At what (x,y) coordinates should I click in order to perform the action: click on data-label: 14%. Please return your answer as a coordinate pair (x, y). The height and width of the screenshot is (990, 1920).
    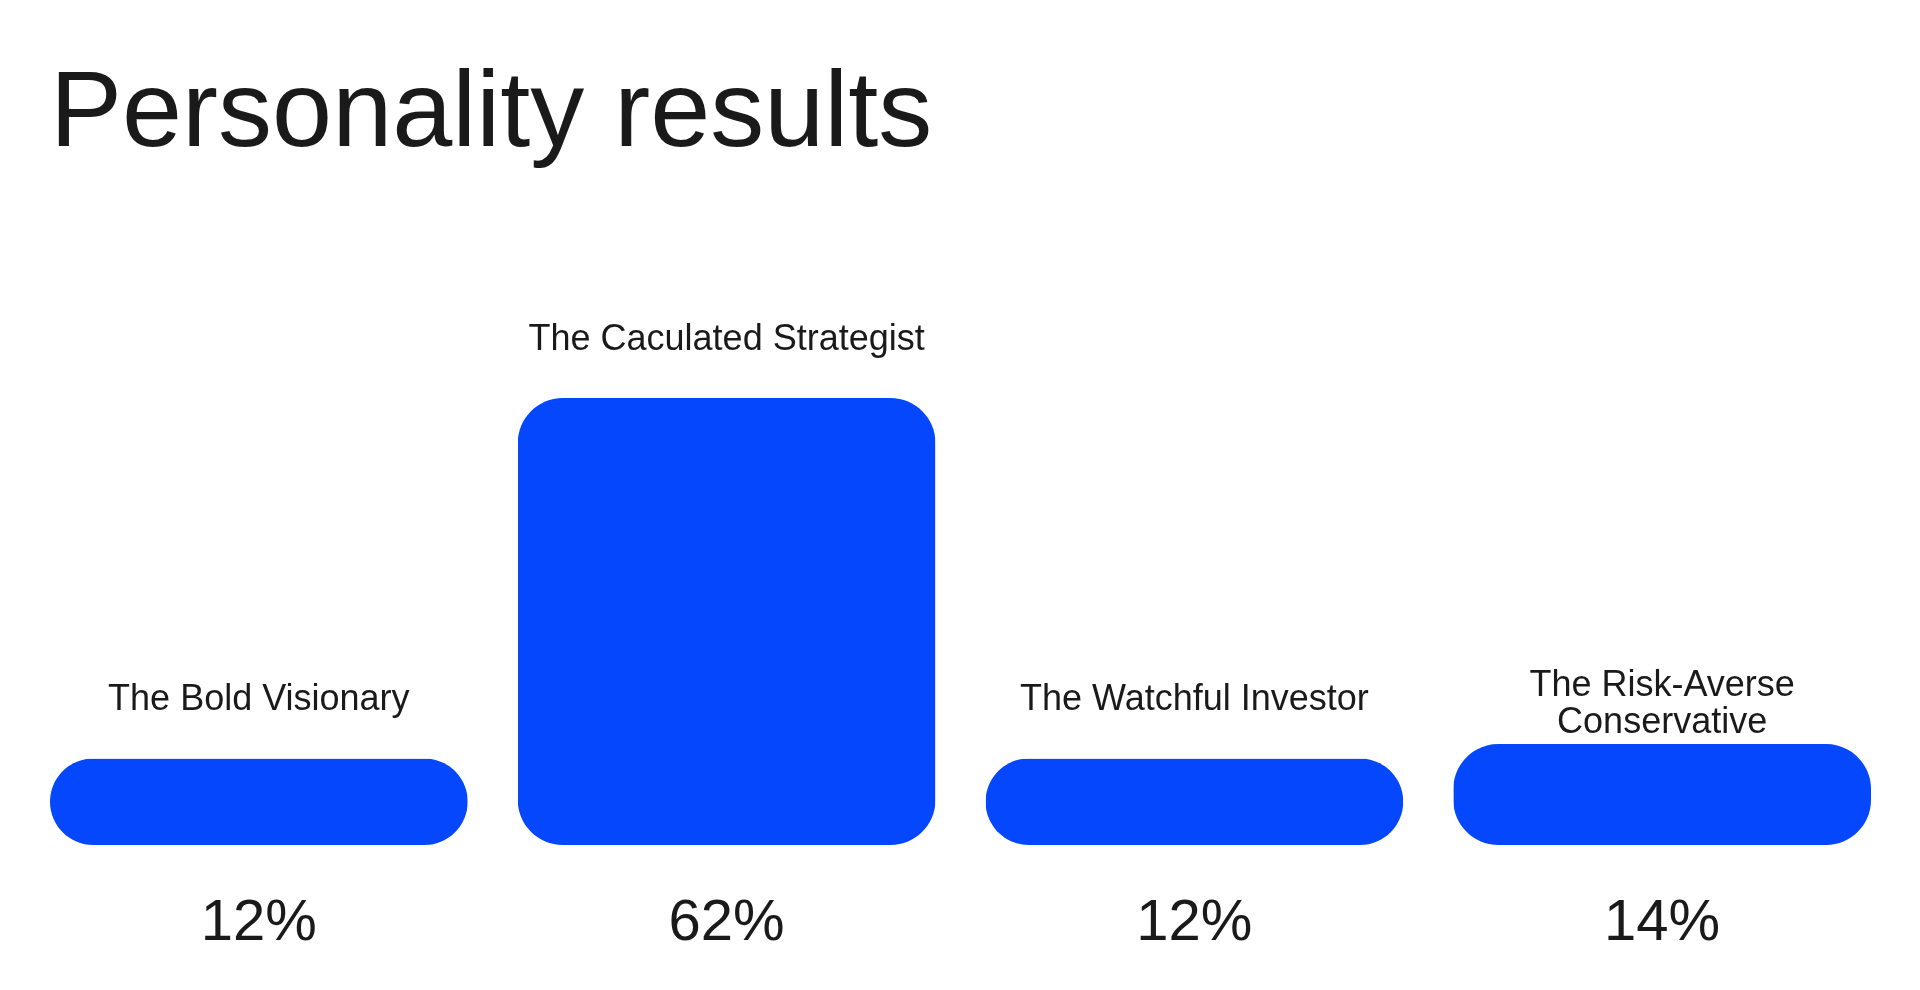
    Looking at the image, I should click on (1662, 919).